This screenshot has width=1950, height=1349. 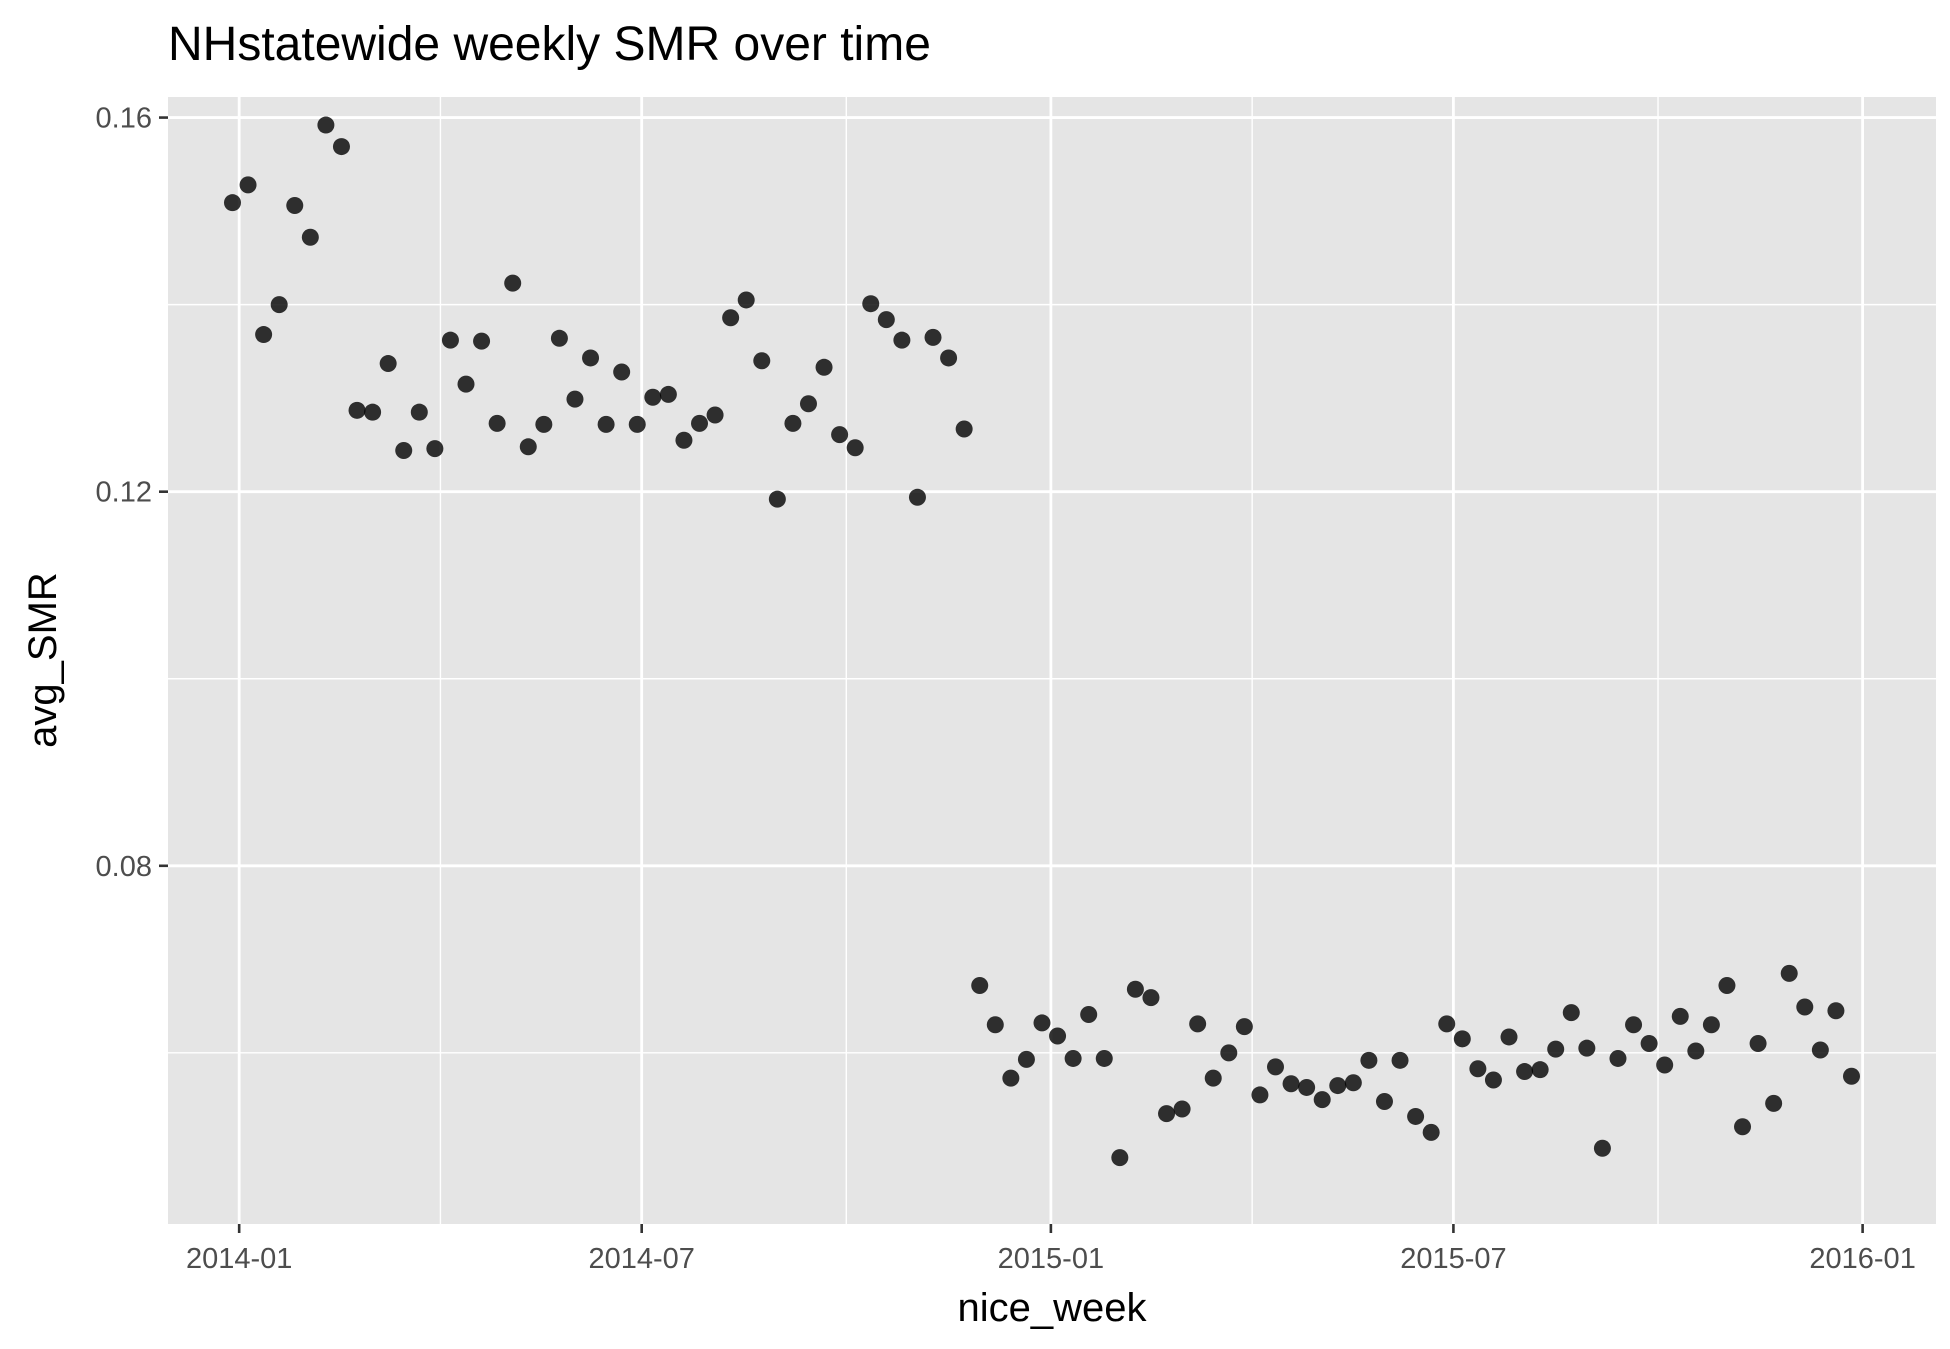 What do you see at coordinates (239, 1259) in the screenshot?
I see `x-tick-label: 2014-01` at bounding box center [239, 1259].